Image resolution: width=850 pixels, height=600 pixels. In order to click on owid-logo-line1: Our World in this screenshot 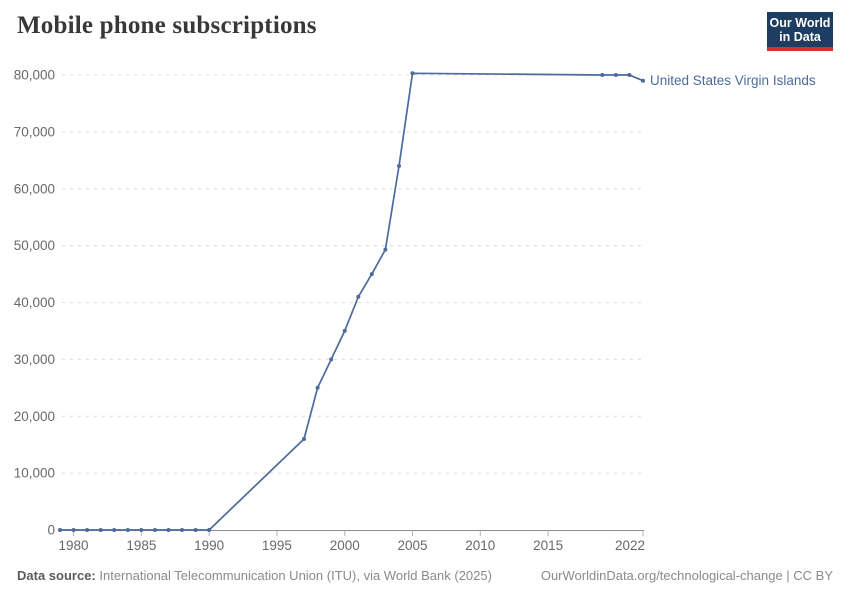, I will do `click(800, 23)`.